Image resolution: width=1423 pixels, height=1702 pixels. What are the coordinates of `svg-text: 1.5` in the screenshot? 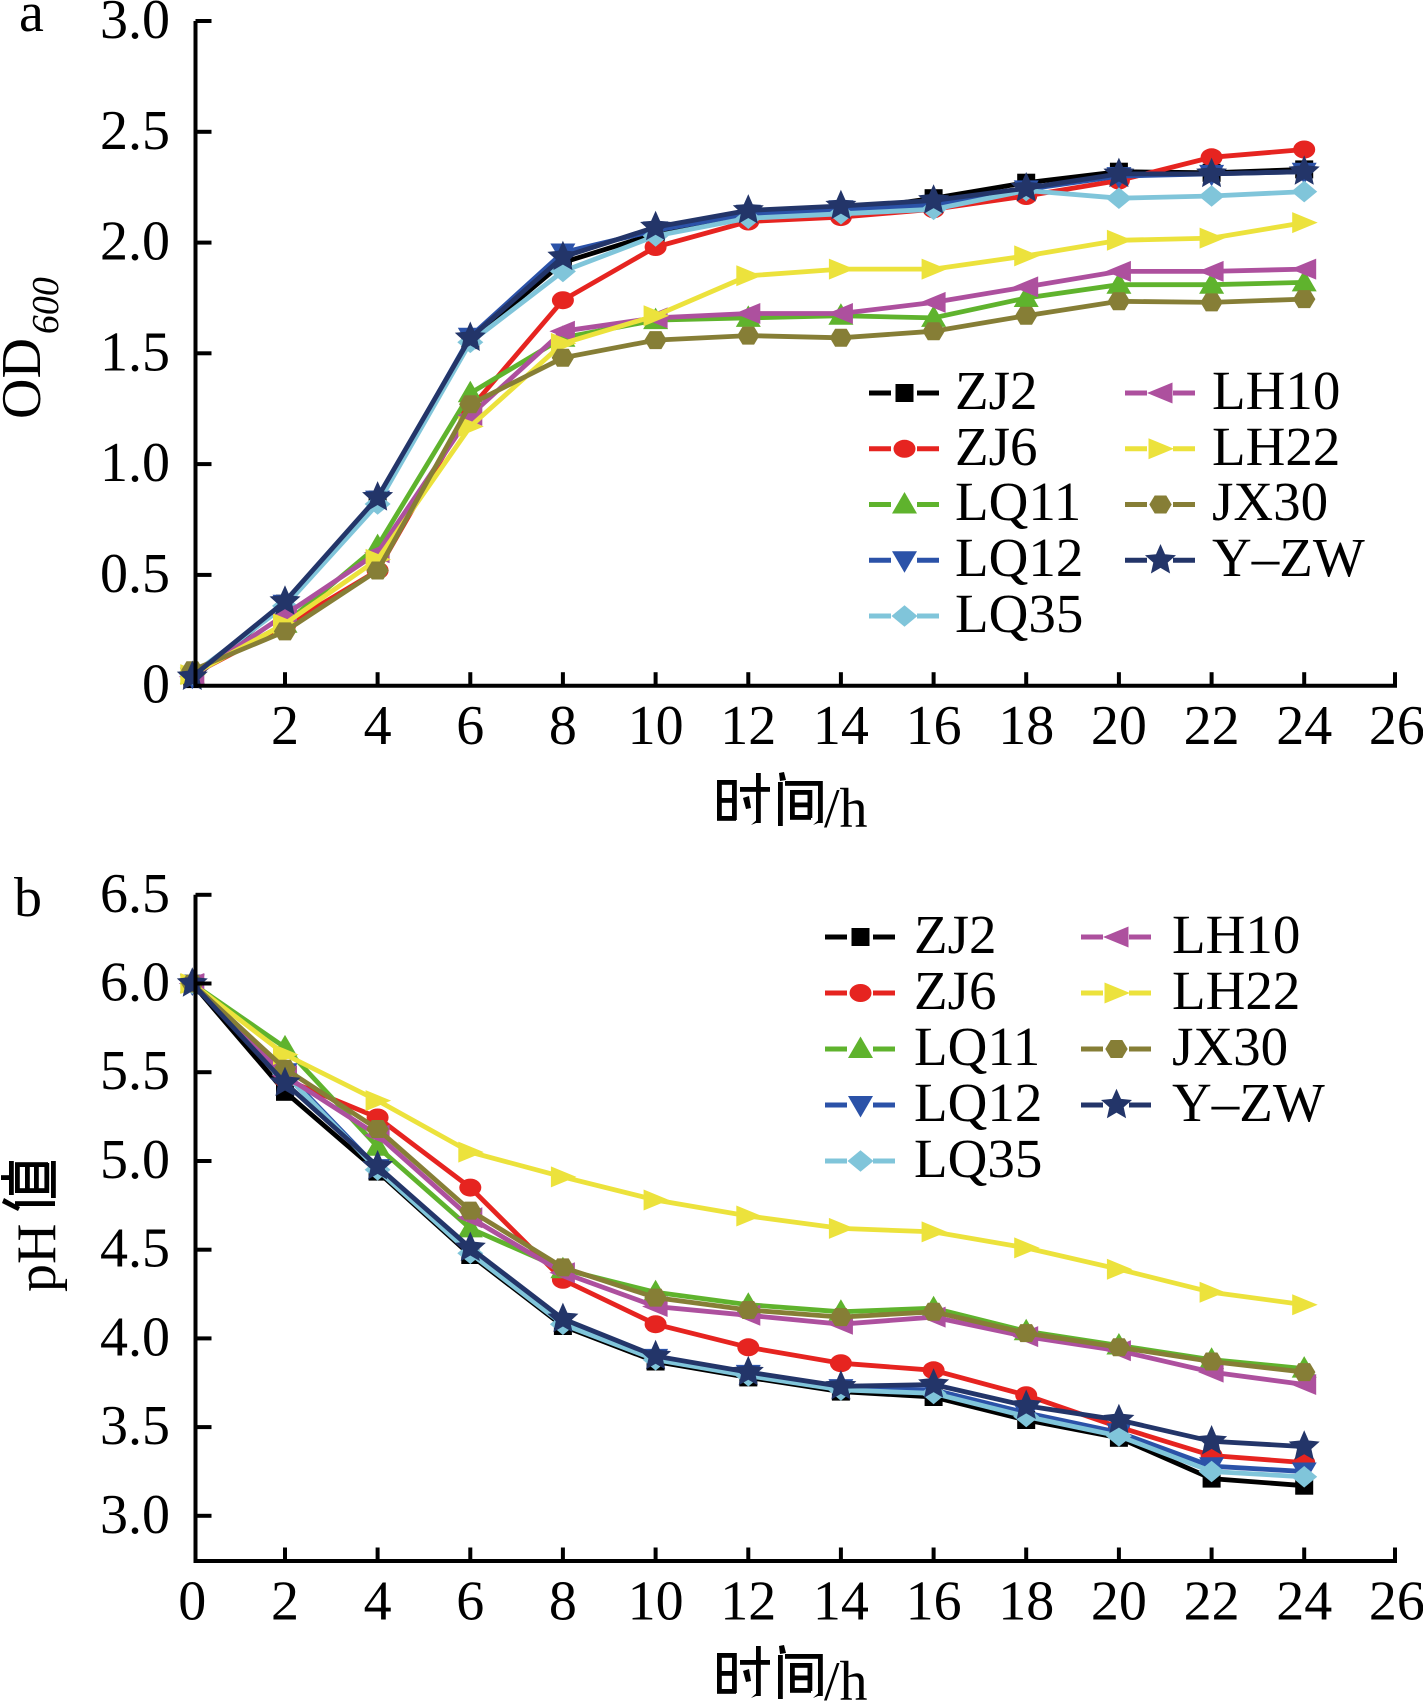 It's located at (135, 352).